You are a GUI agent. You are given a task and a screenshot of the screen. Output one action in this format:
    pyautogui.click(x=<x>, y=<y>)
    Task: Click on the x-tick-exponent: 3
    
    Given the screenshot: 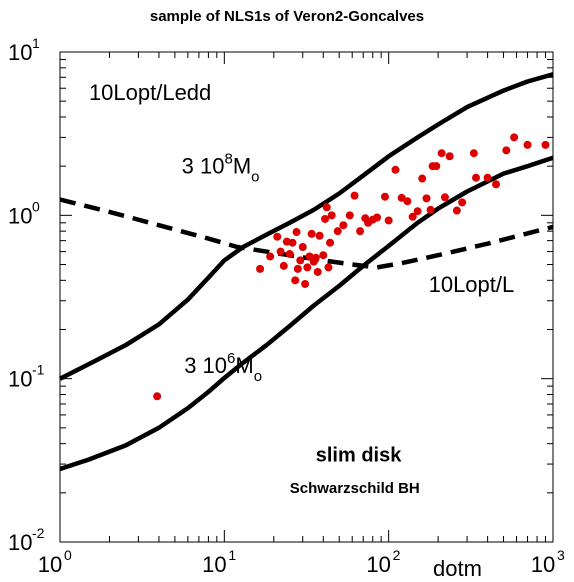 What is the action you would take?
    pyautogui.click(x=561, y=555)
    